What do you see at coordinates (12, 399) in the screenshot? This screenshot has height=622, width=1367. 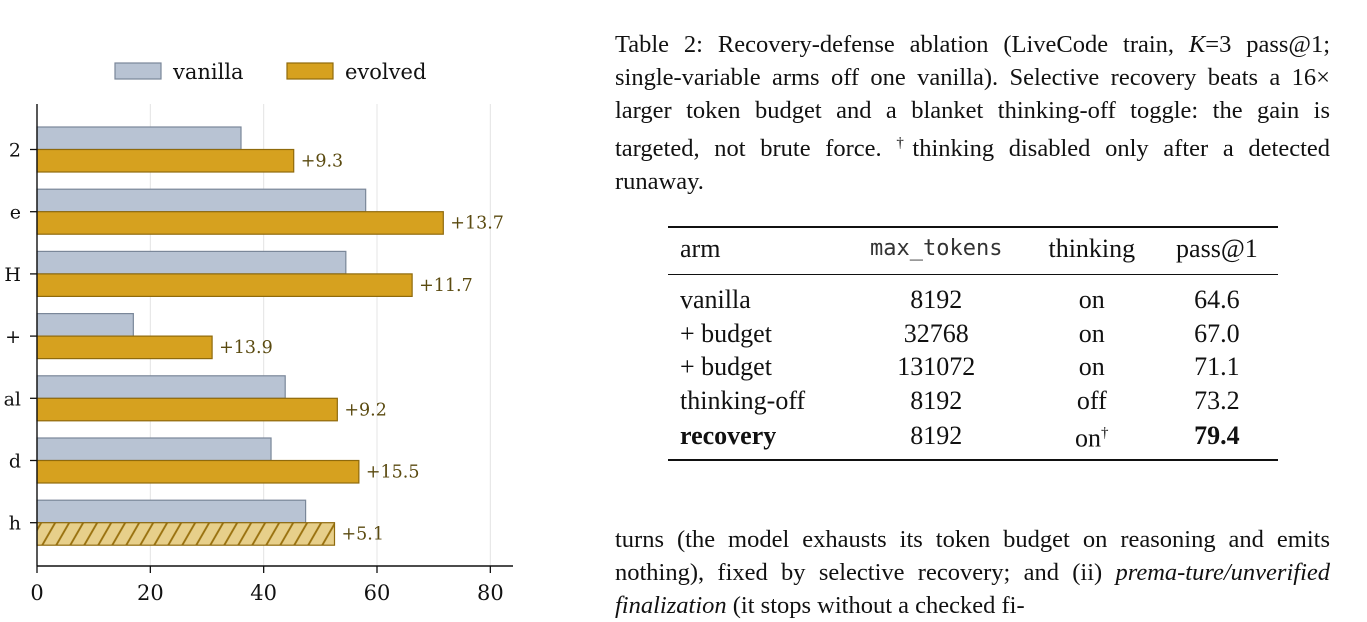 I see `y-tick-label: al` at bounding box center [12, 399].